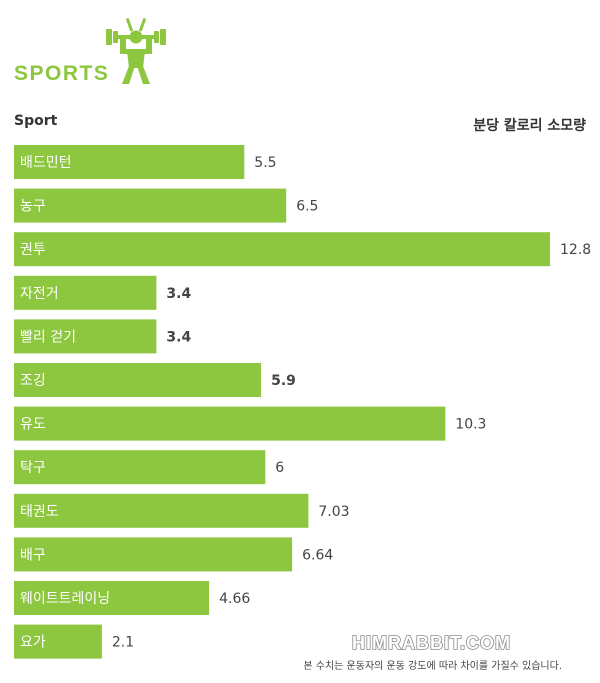 The image size is (600, 683). I want to click on category-label-7: 유도, so click(33, 425).